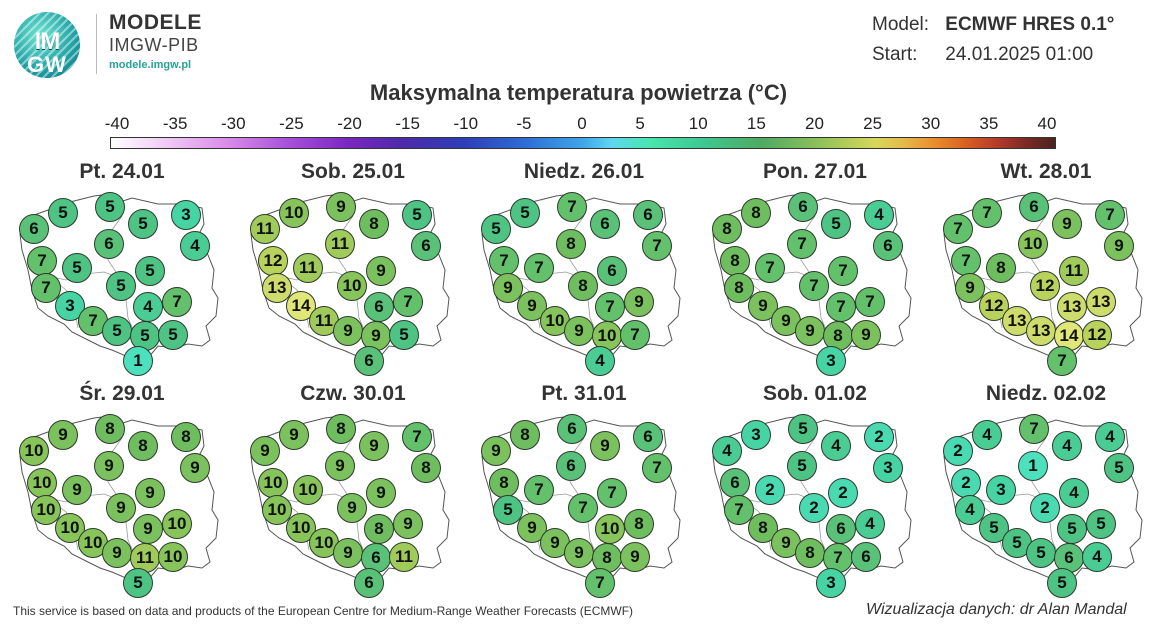 The width and height of the screenshot is (1157, 633). I want to click on forecast-panel: Śr. 29.01 10 9 8 8 8 9 10 9 9 9 10 9 10 9 10 10 9 11 10 5, so click(122, 494).